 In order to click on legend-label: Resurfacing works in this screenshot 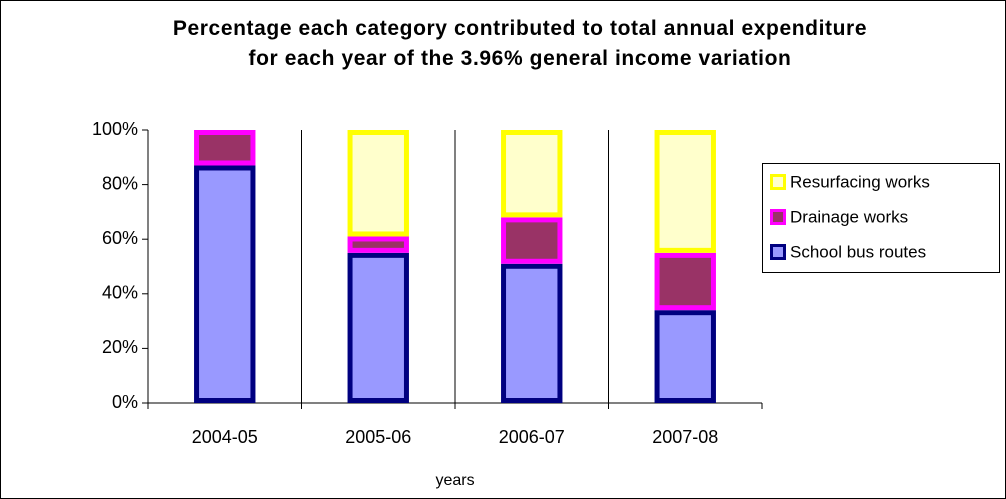, I will do `click(860, 181)`.